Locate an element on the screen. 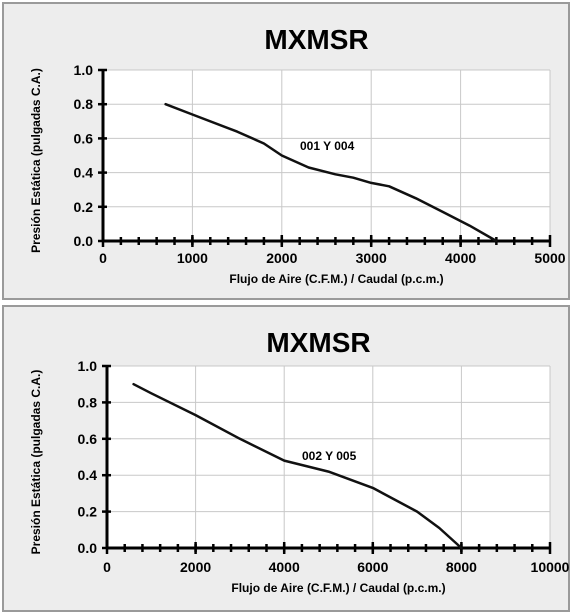  curve-label: 001 Y 004 is located at coordinates (327, 146).